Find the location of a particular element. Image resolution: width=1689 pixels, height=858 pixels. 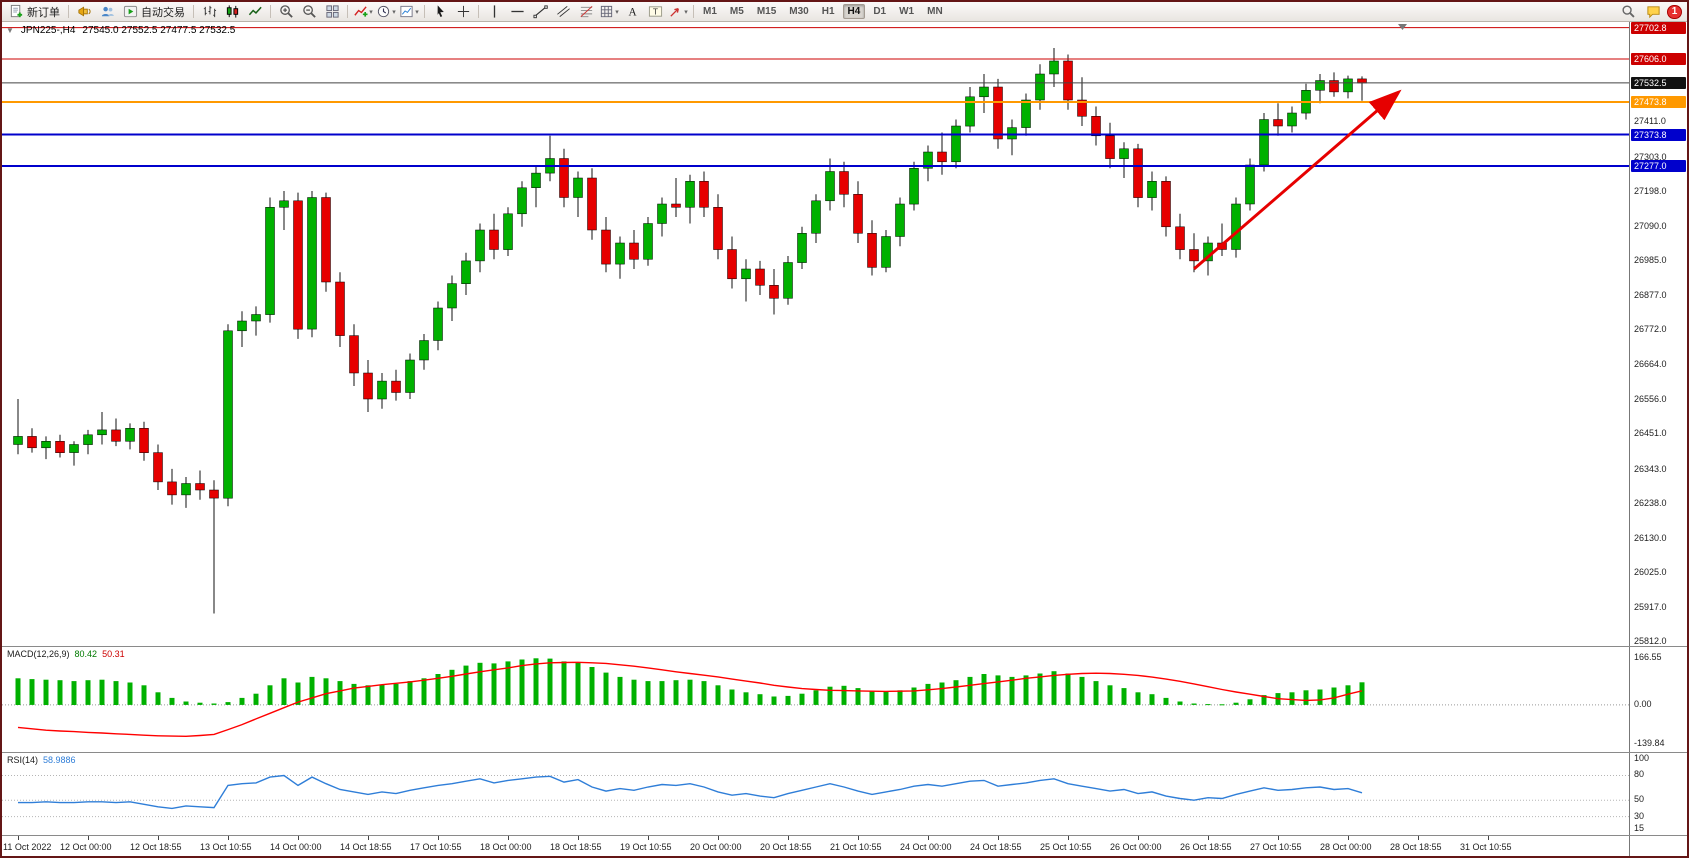

time-label: 13 Oct 10:55 is located at coordinates (226, 847).